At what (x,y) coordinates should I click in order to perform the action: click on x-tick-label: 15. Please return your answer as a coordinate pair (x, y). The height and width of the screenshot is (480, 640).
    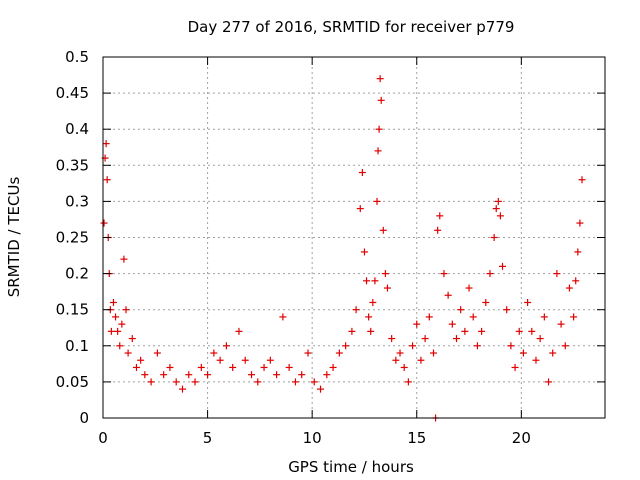
    Looking at the image, I should click on (416, 438).